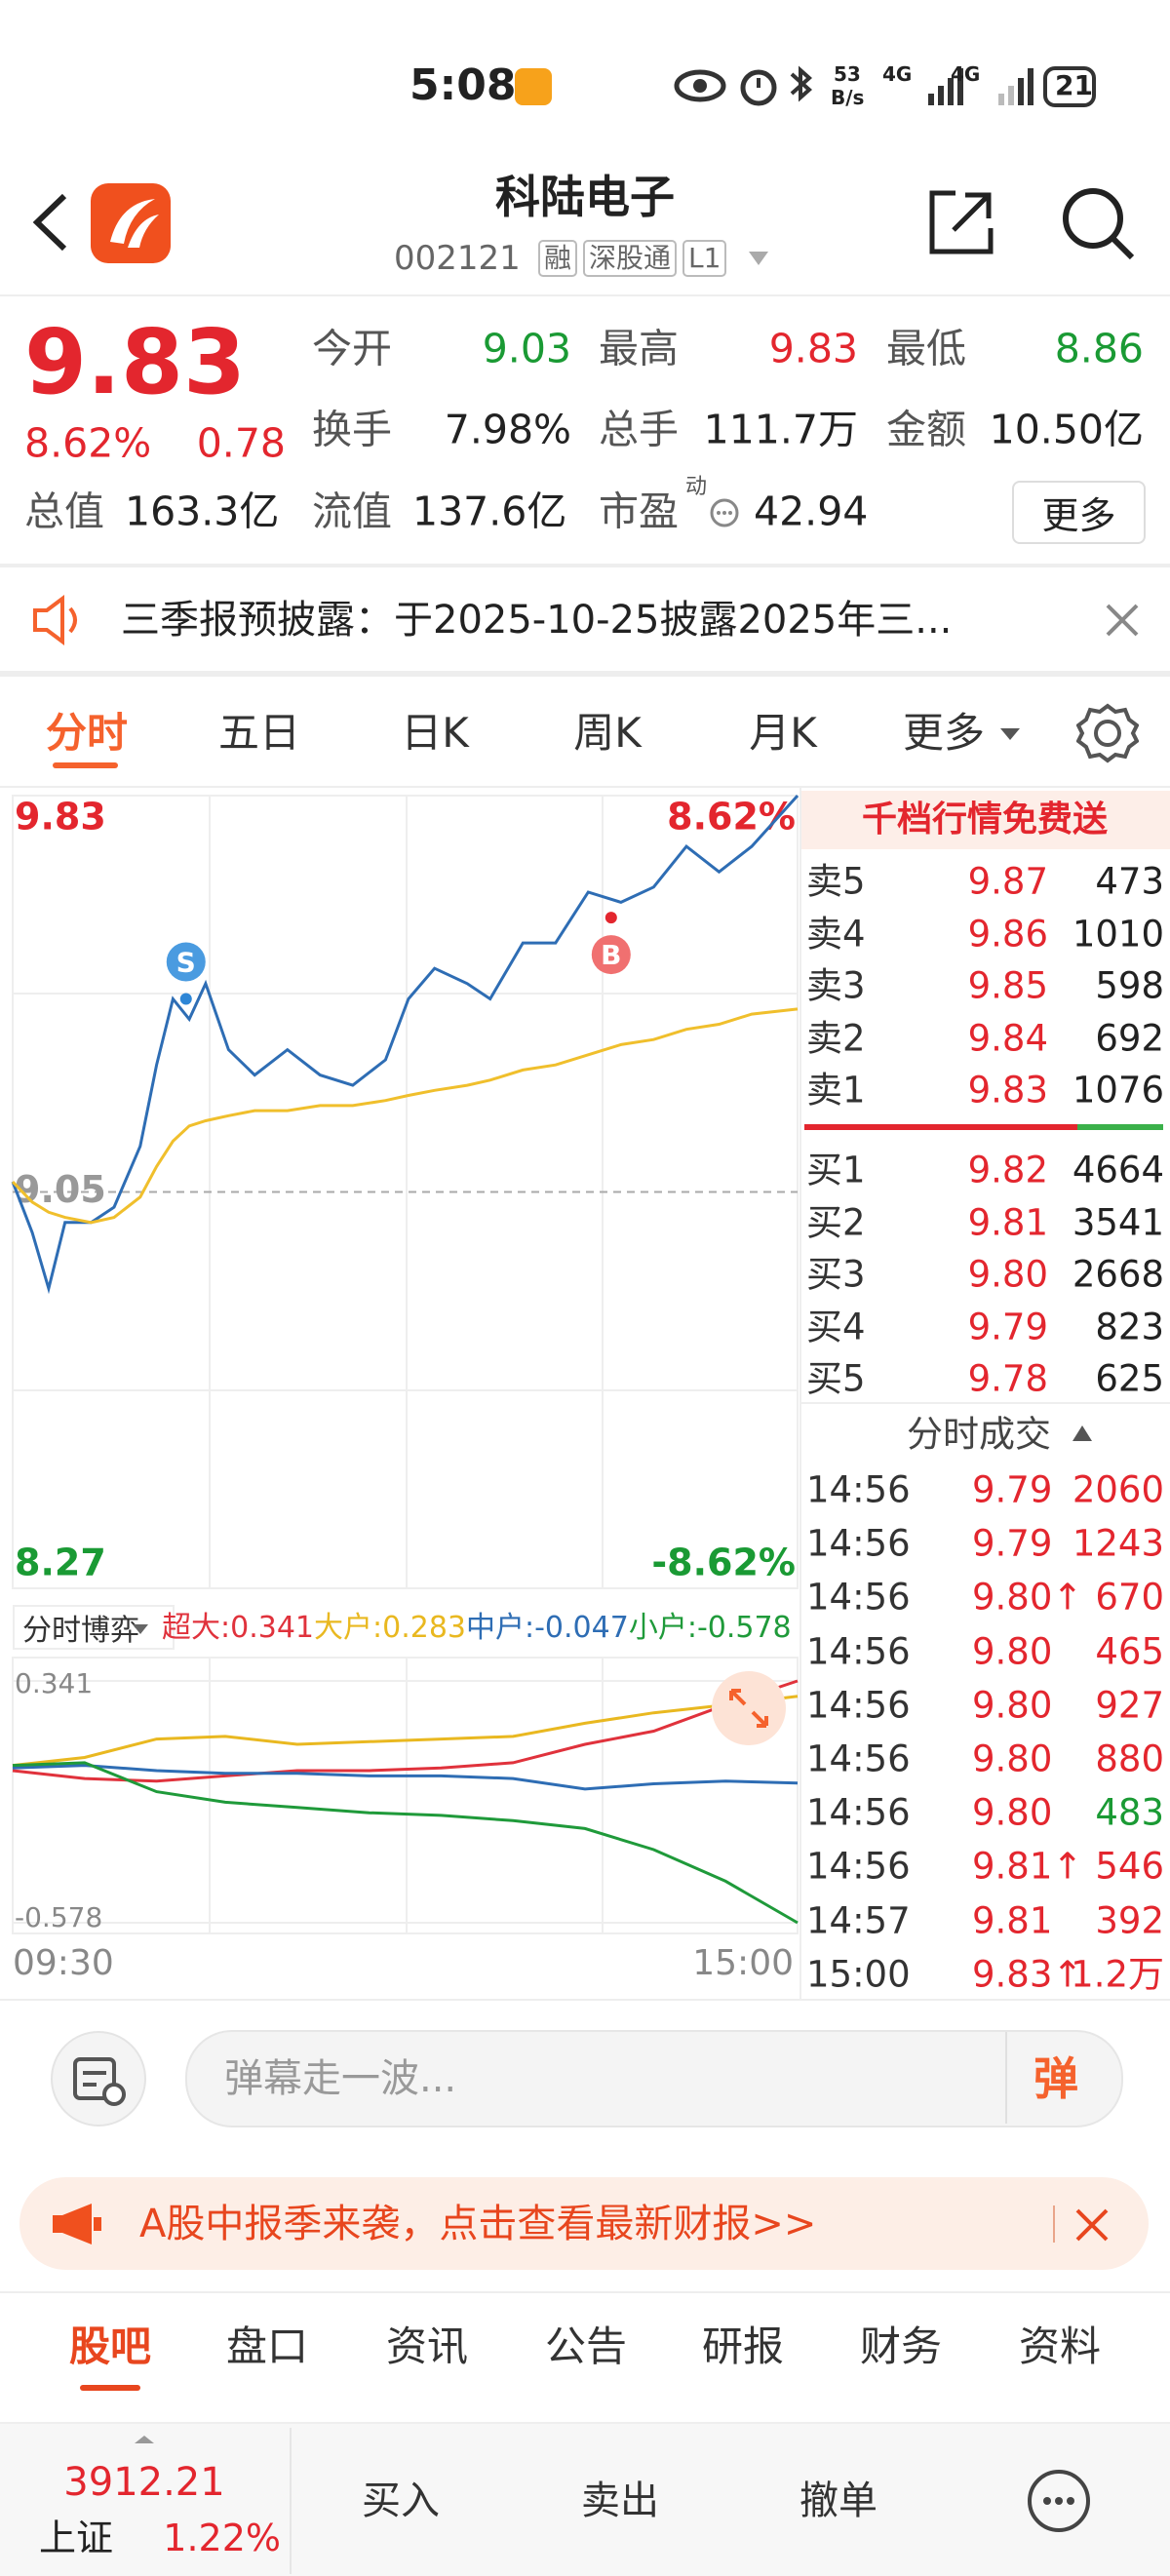  I want to click on section-tab: 公告, so click(586, 2346).